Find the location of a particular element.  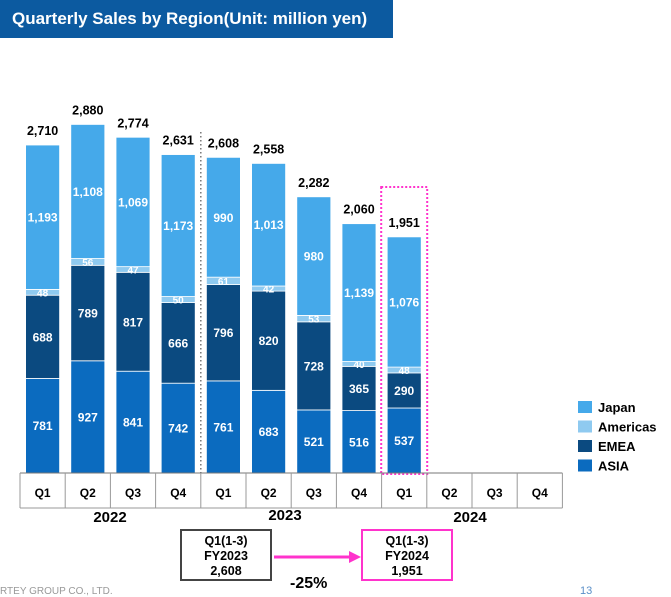

comparison-prev-year: FY2023 is located at coordinates (226, 556).